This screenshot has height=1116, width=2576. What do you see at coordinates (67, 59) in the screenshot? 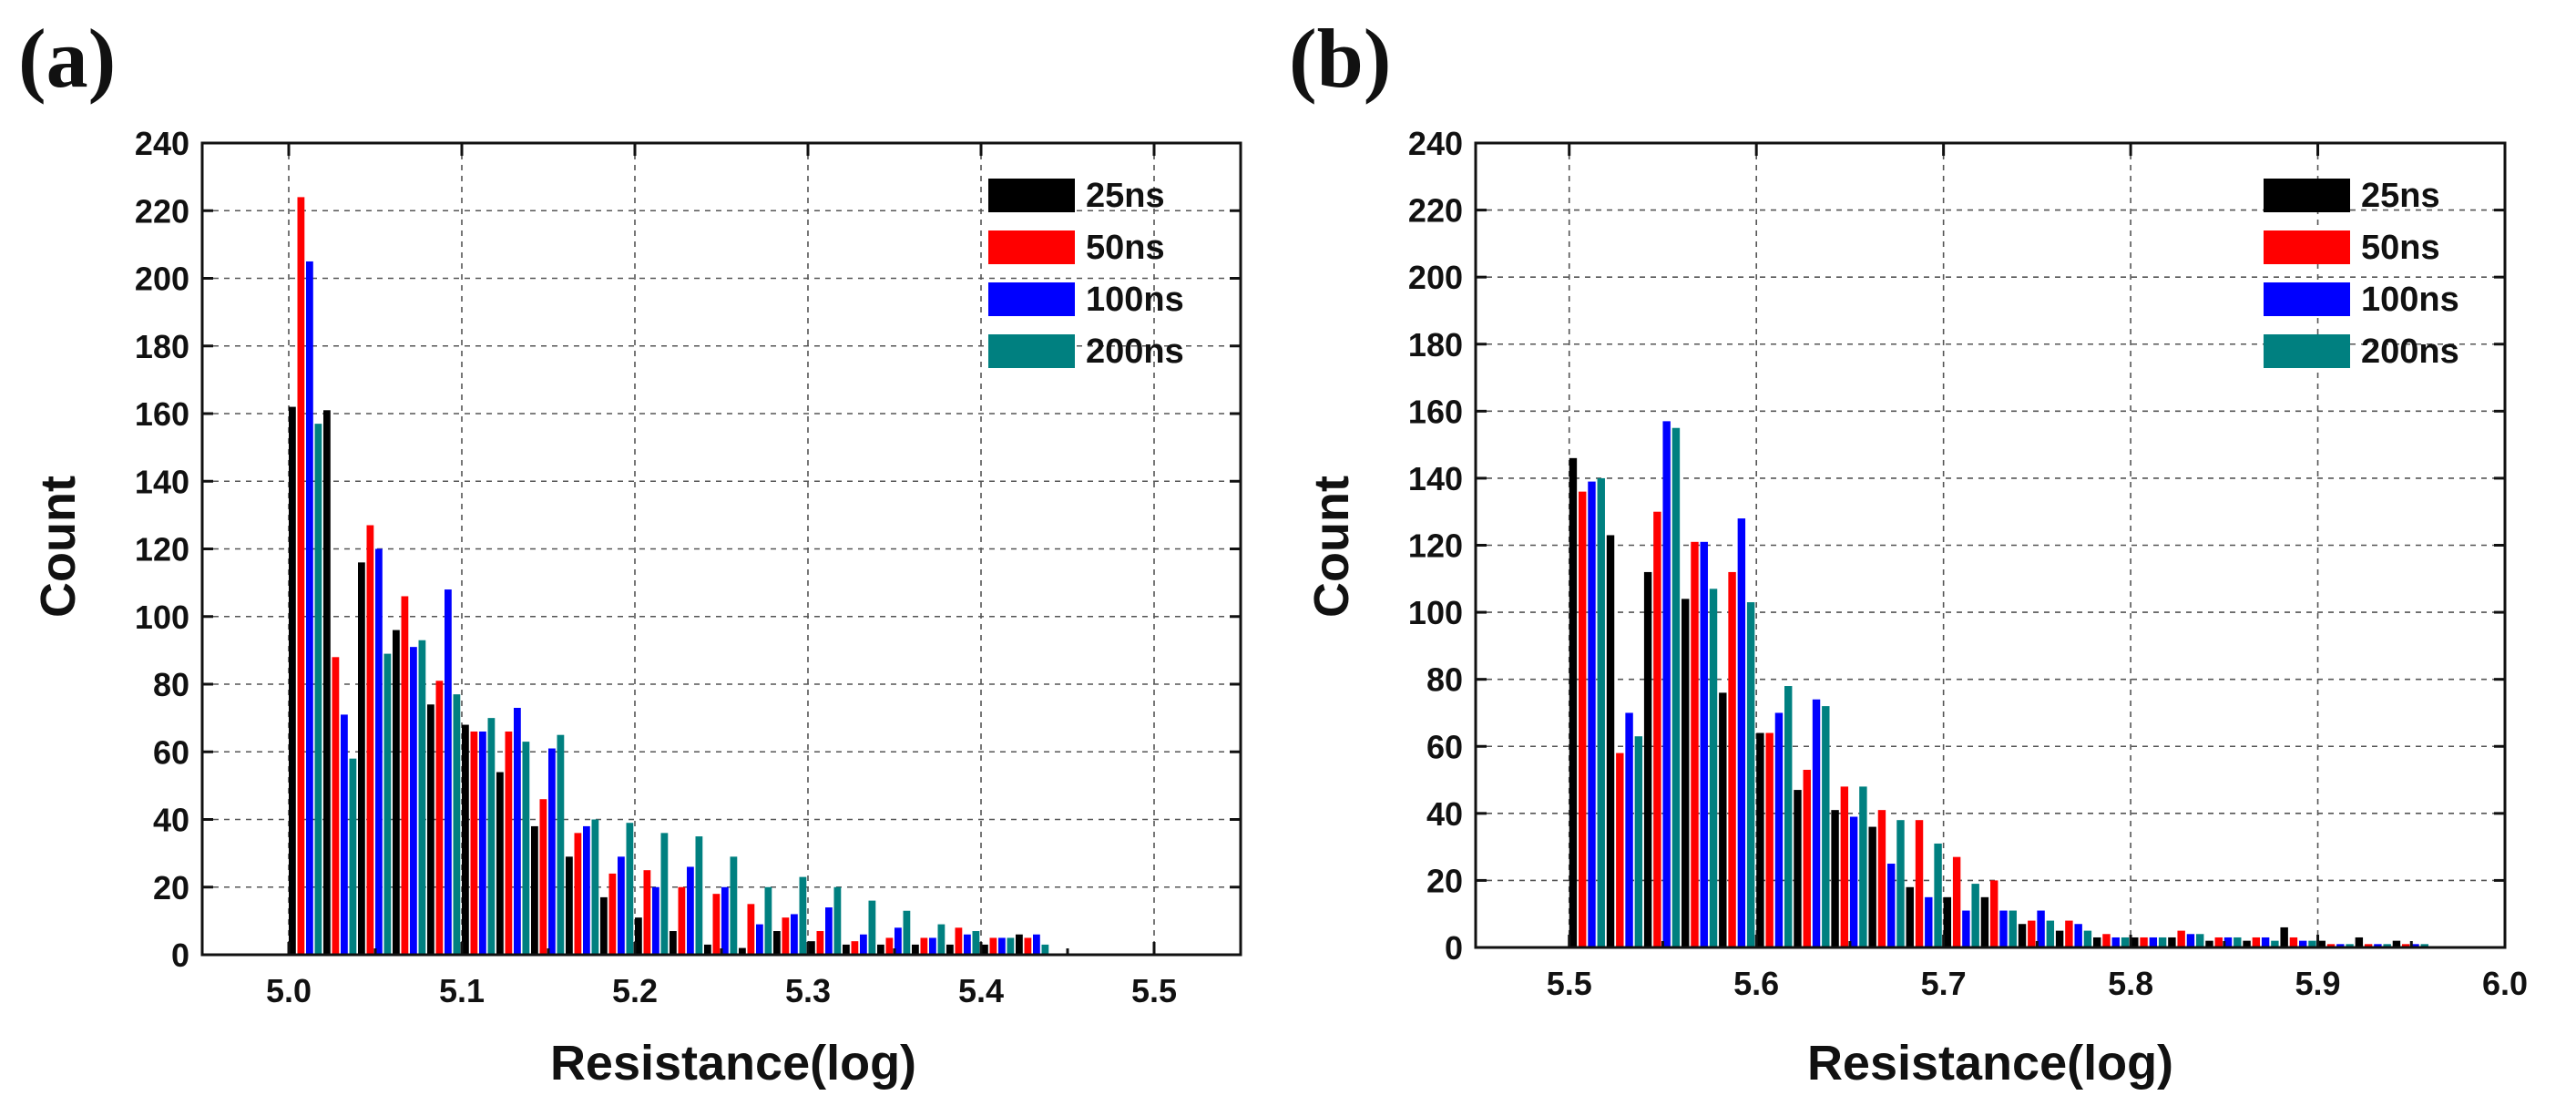
I see `panel-label: (a)` at bounding box center [67, 59].